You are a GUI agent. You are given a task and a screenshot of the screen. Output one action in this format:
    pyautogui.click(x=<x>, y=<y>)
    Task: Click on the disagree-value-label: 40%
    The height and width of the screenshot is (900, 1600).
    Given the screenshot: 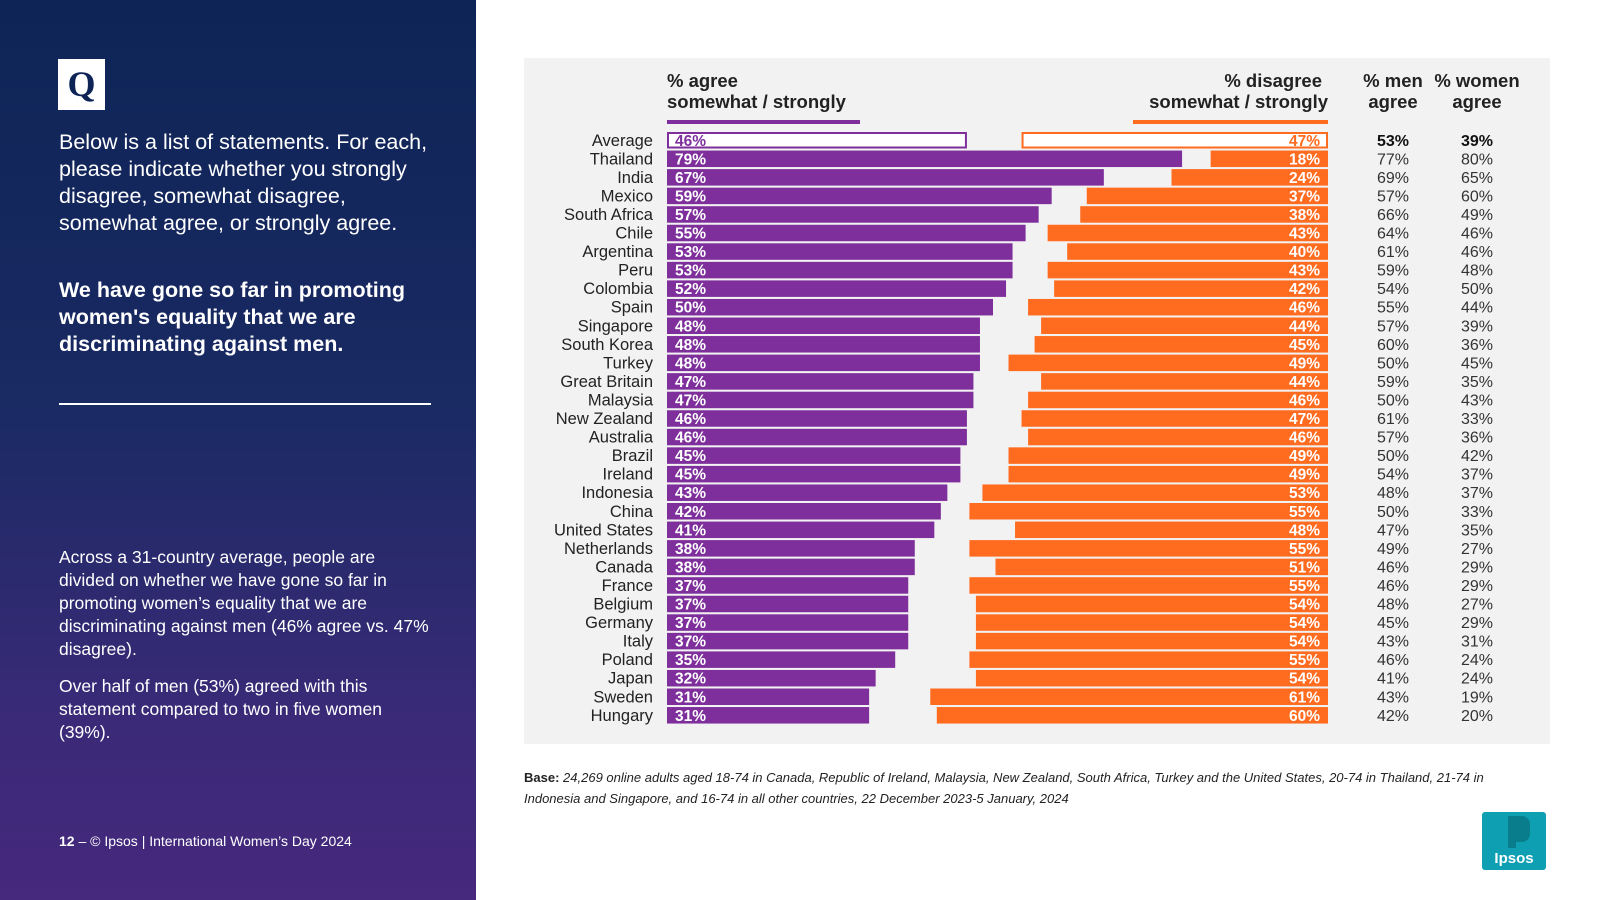 What is the action you would take?
    pyautogui.click(x=1304, y=252)
    